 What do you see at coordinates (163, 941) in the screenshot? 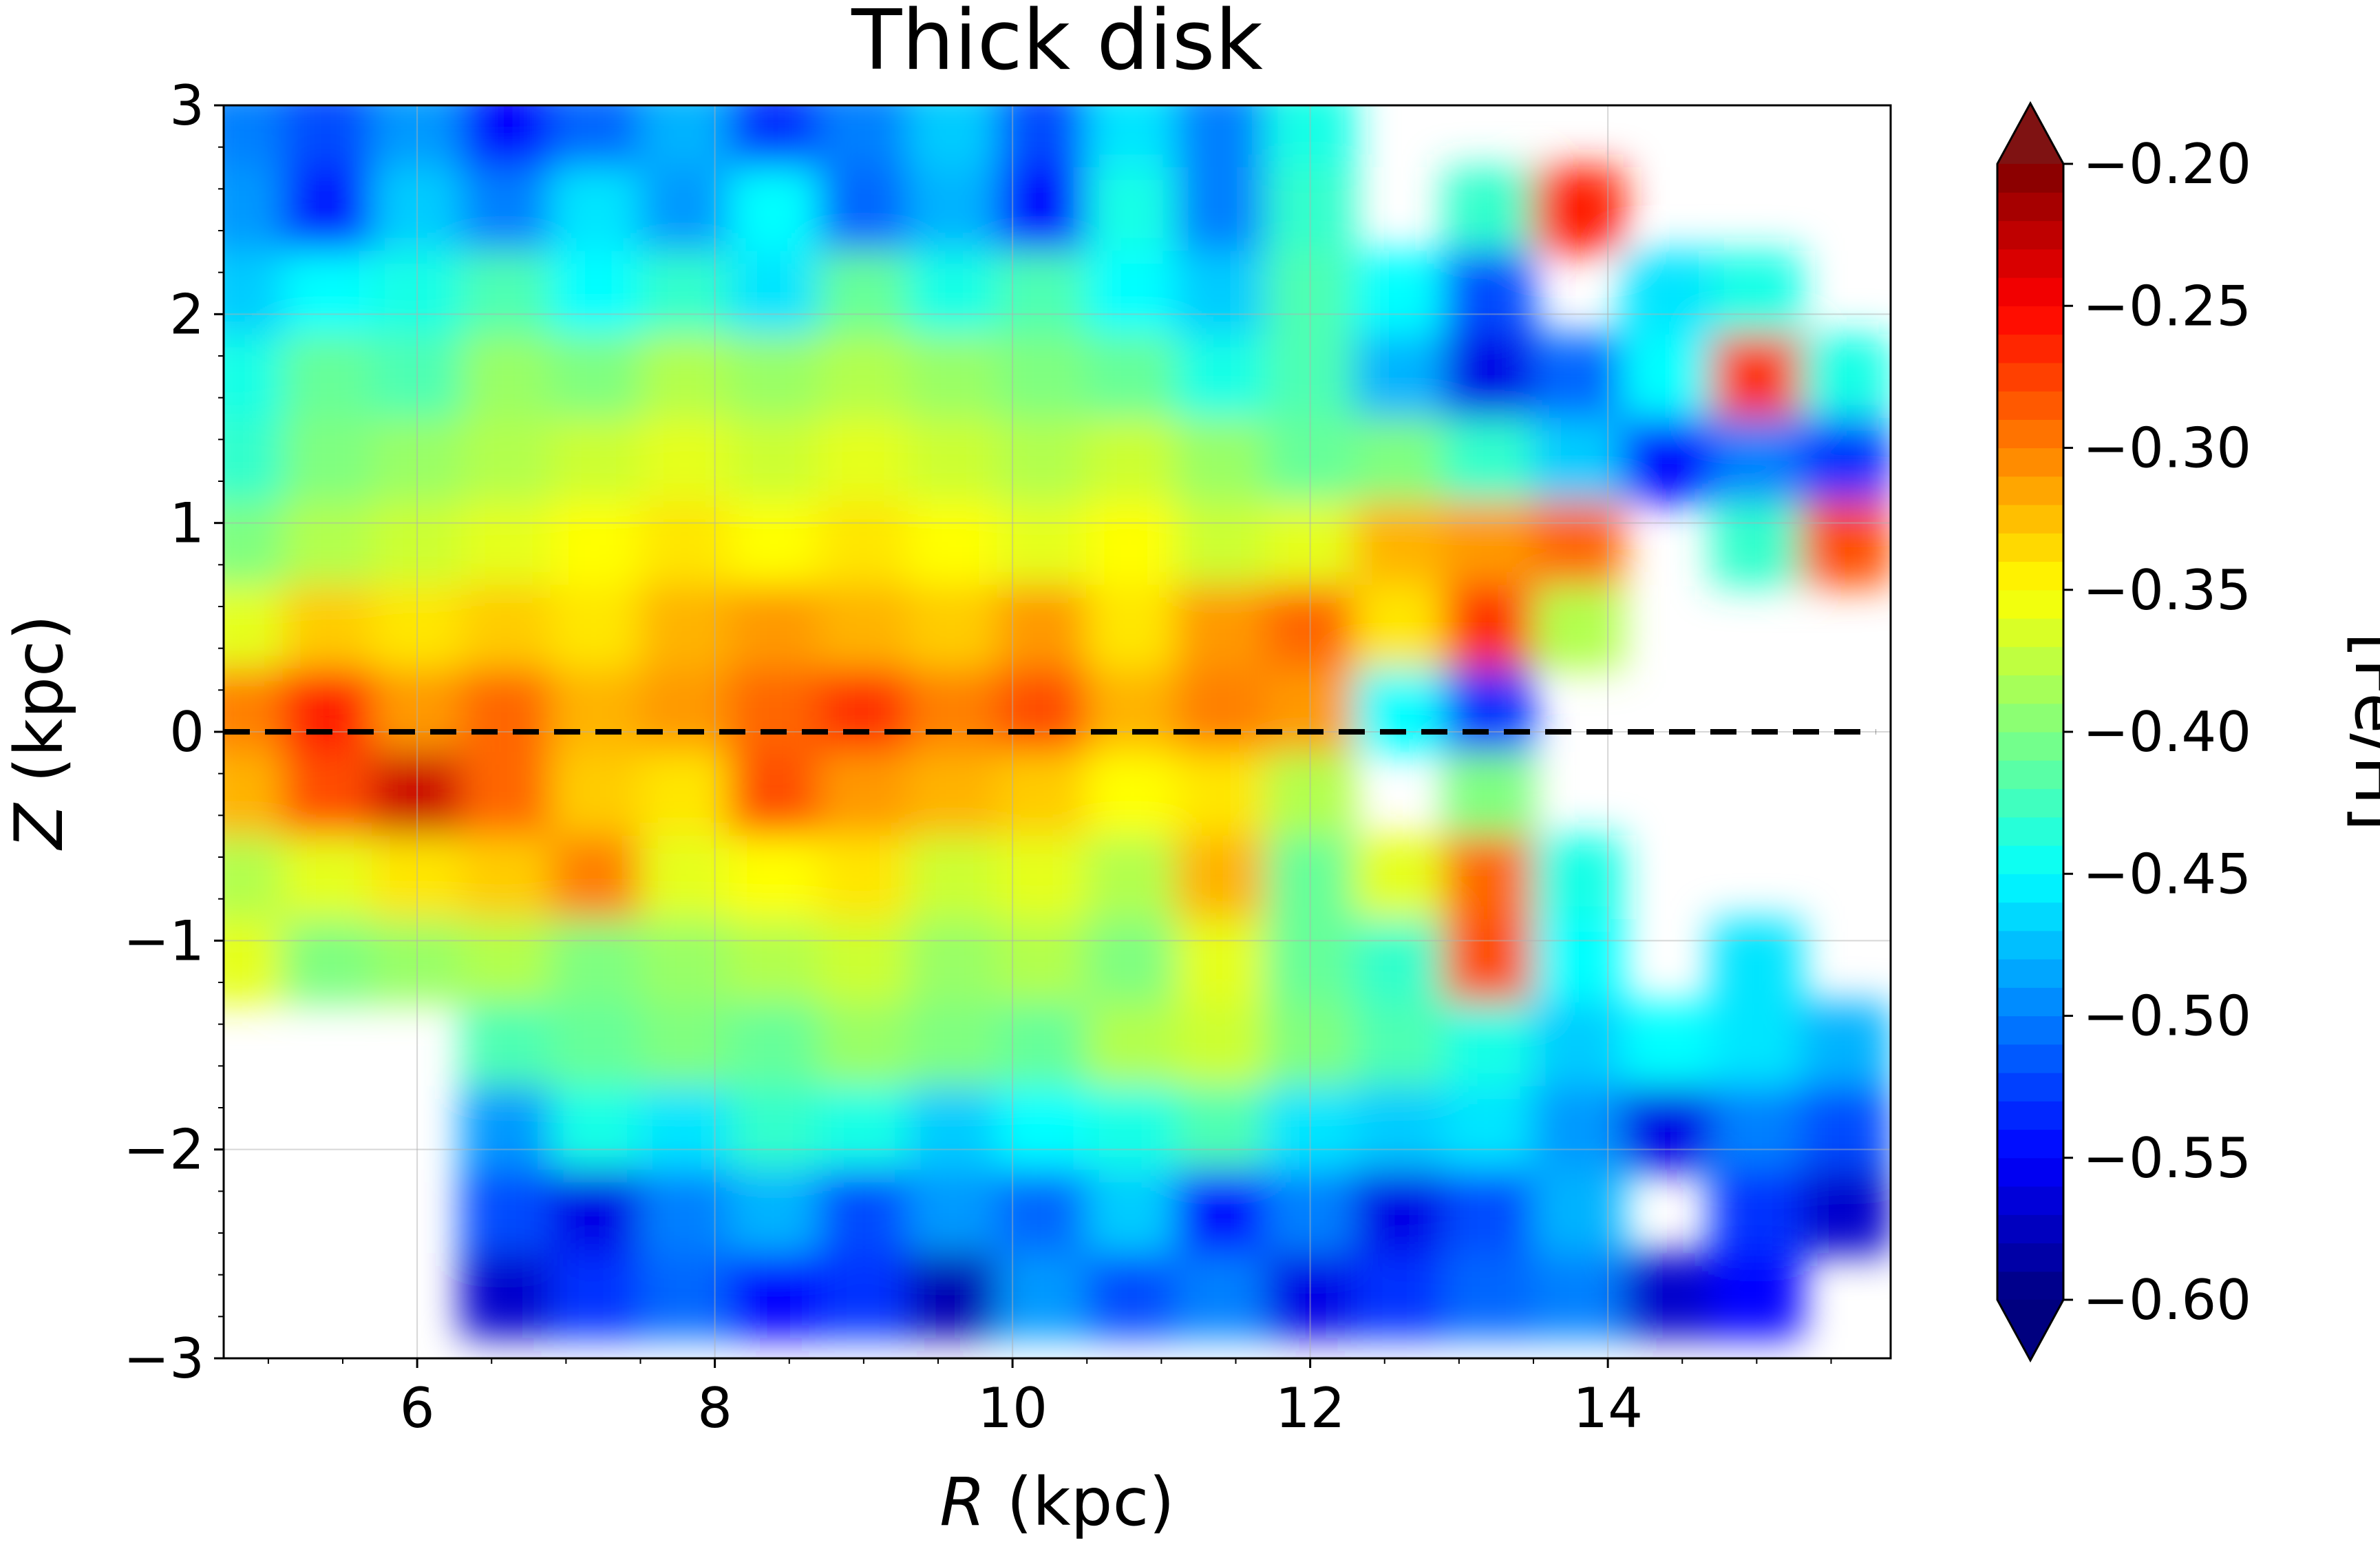
I see `y-tick-label: −1` at bounding box center [163, 941].